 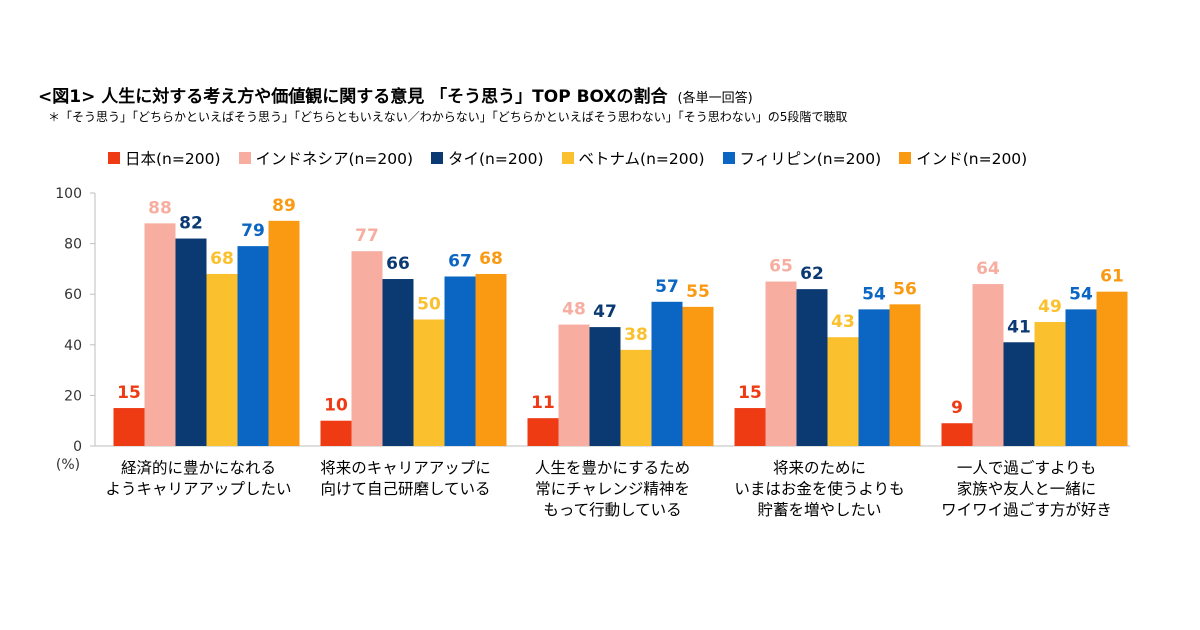 I want to click on y-tick-label: 20, so click(x=73, y=396).